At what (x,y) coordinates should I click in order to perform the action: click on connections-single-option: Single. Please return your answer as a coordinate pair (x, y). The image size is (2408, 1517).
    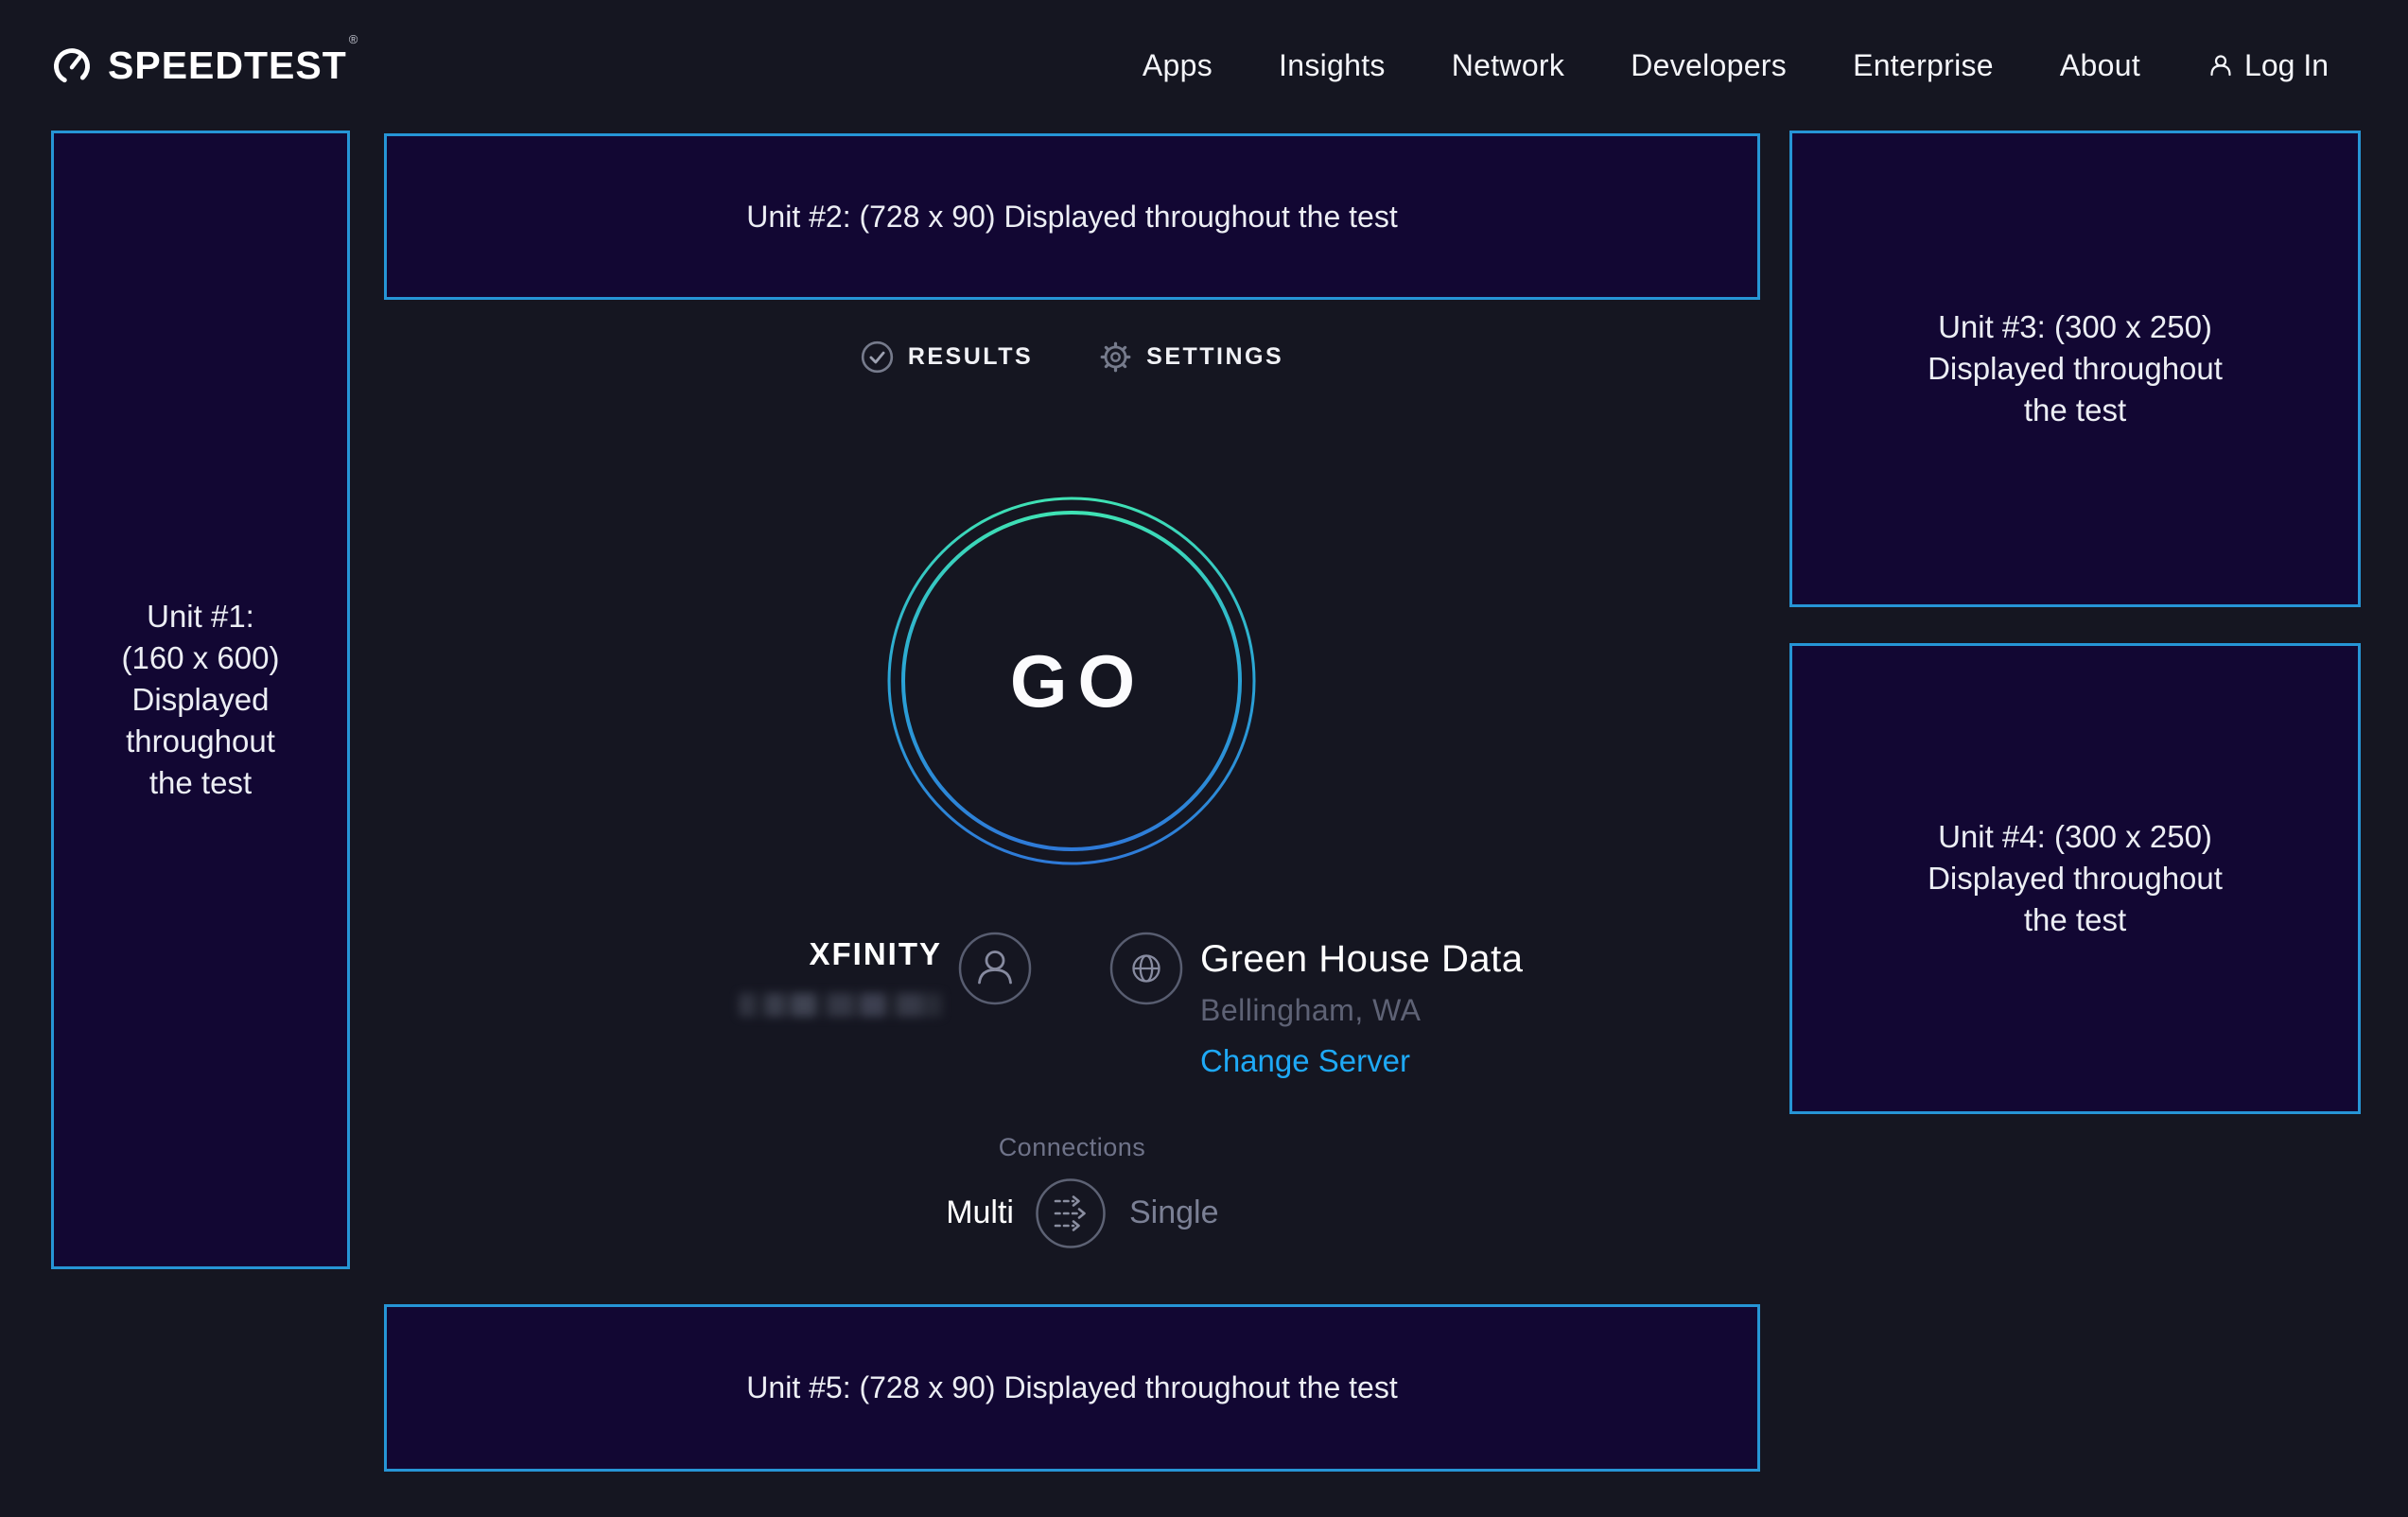
    Looking at the image, I should click on (1174, 1212).